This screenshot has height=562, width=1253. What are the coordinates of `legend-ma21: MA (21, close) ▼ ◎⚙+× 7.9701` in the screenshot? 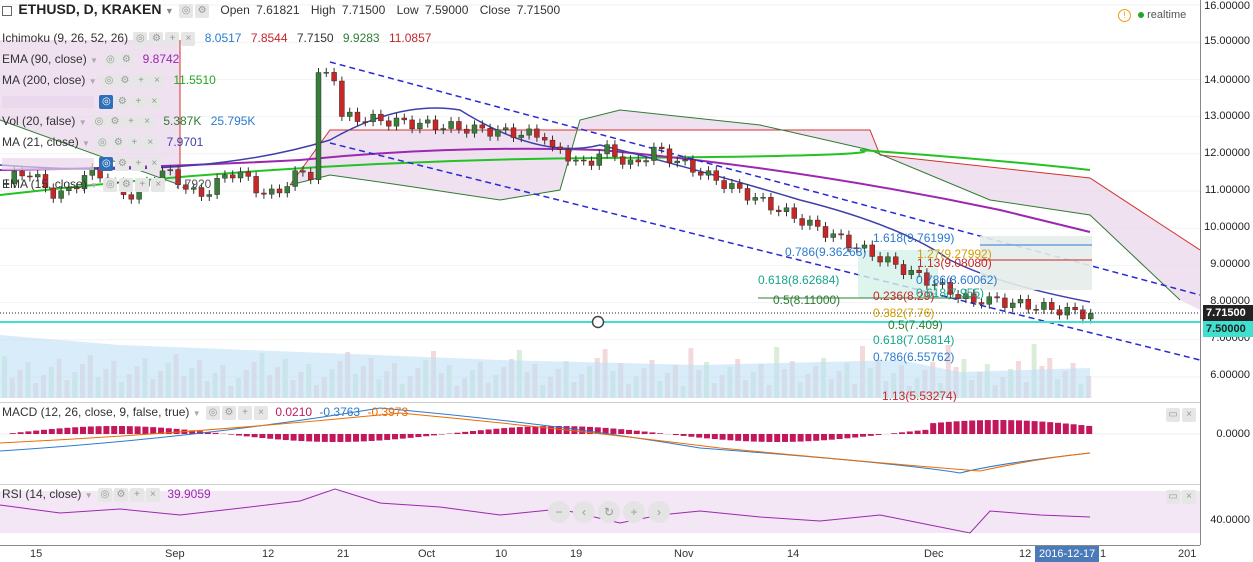 It's located at (102, 142).